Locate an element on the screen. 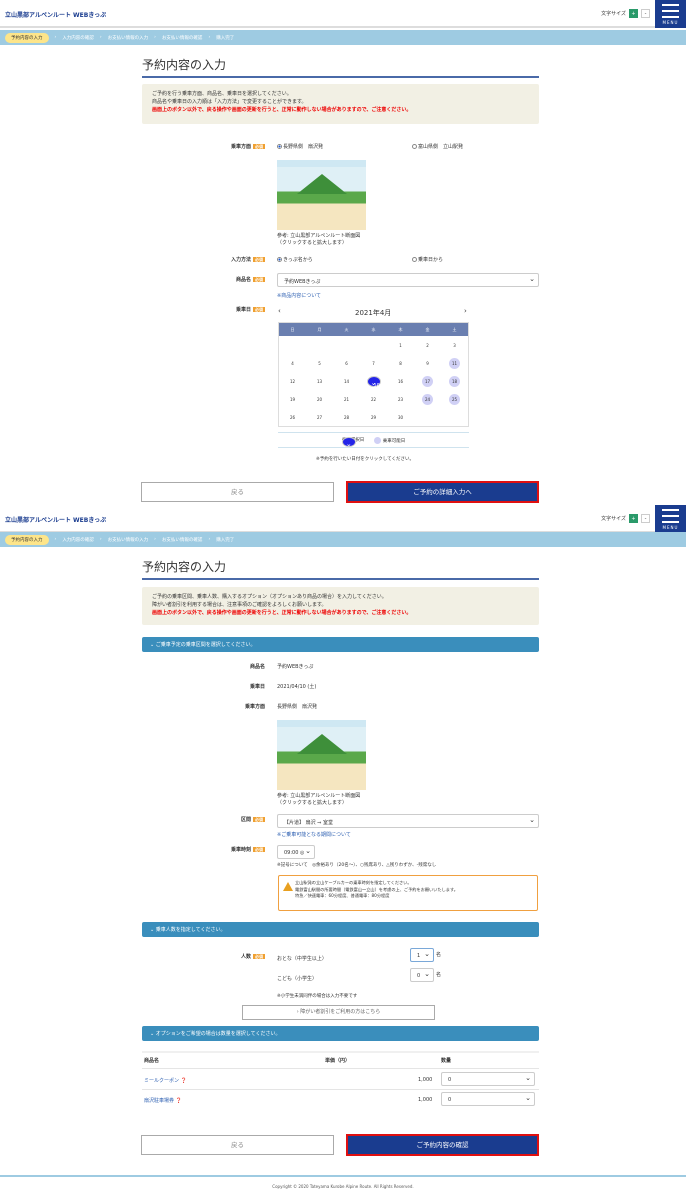 This screenshot has width=686, height=1190. weekday-header: 水 is located at coordinates (373, 329).